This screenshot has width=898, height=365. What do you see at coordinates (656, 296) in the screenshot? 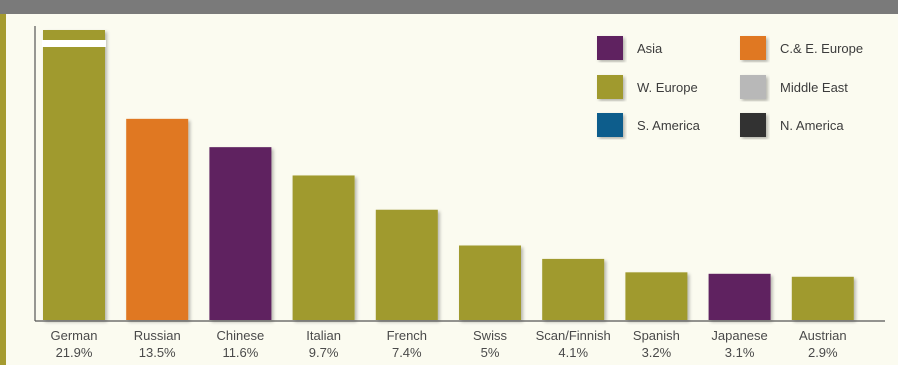
I see `bar-spanish` at bounding box center [656, 296].